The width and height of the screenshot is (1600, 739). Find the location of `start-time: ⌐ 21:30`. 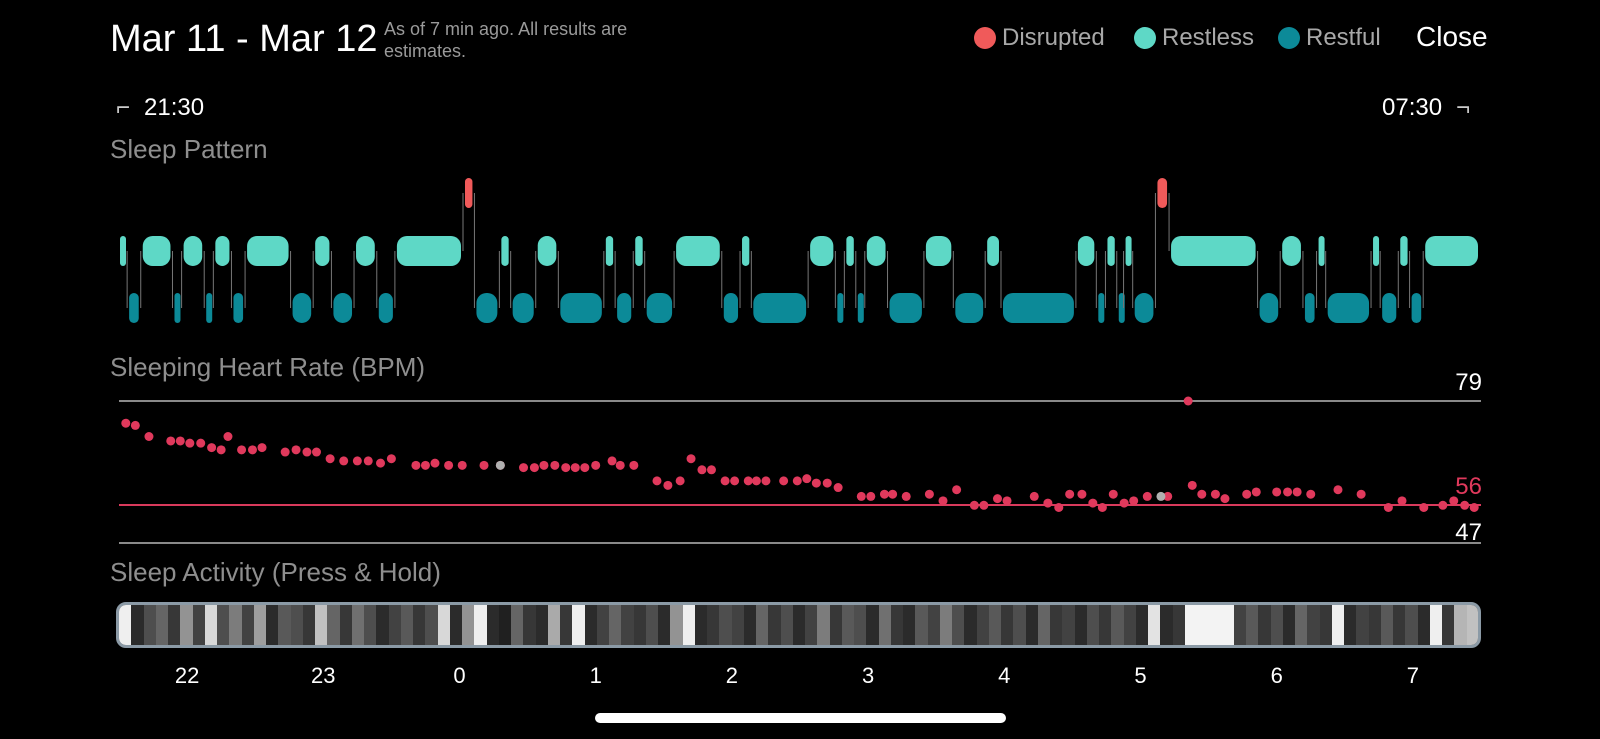

start-time: ⌐ 21:30 is located at coordinates (160, 108).